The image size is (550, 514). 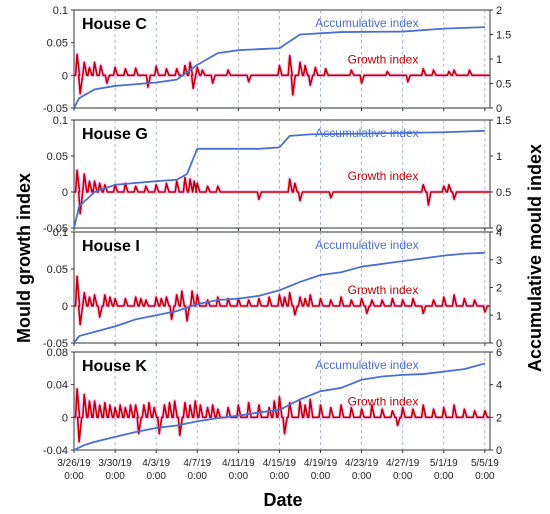 I want to click on x-tick-label-date: 4/23/19, so click(x=362, y=463).